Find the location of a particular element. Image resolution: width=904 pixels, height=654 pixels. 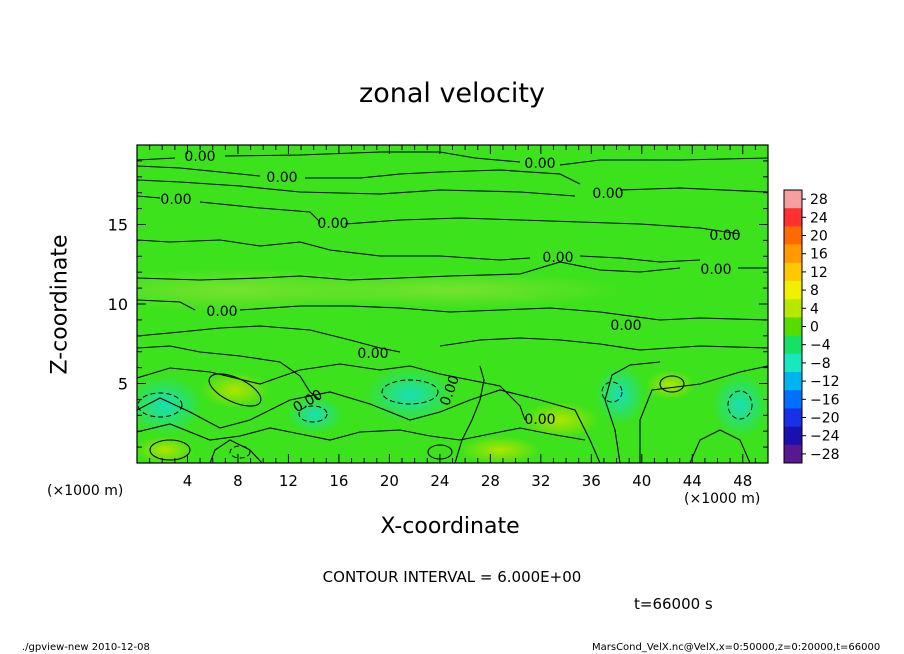

colorbar-label: 28 is located at coordinates (819, 200).